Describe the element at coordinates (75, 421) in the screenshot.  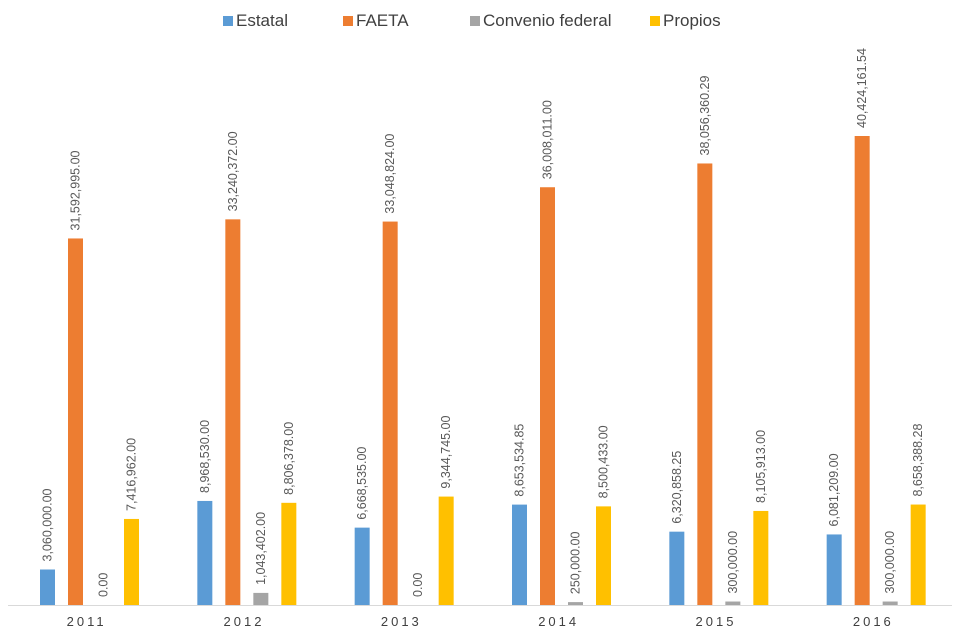
I see `bar-faeta-2011` at that location.